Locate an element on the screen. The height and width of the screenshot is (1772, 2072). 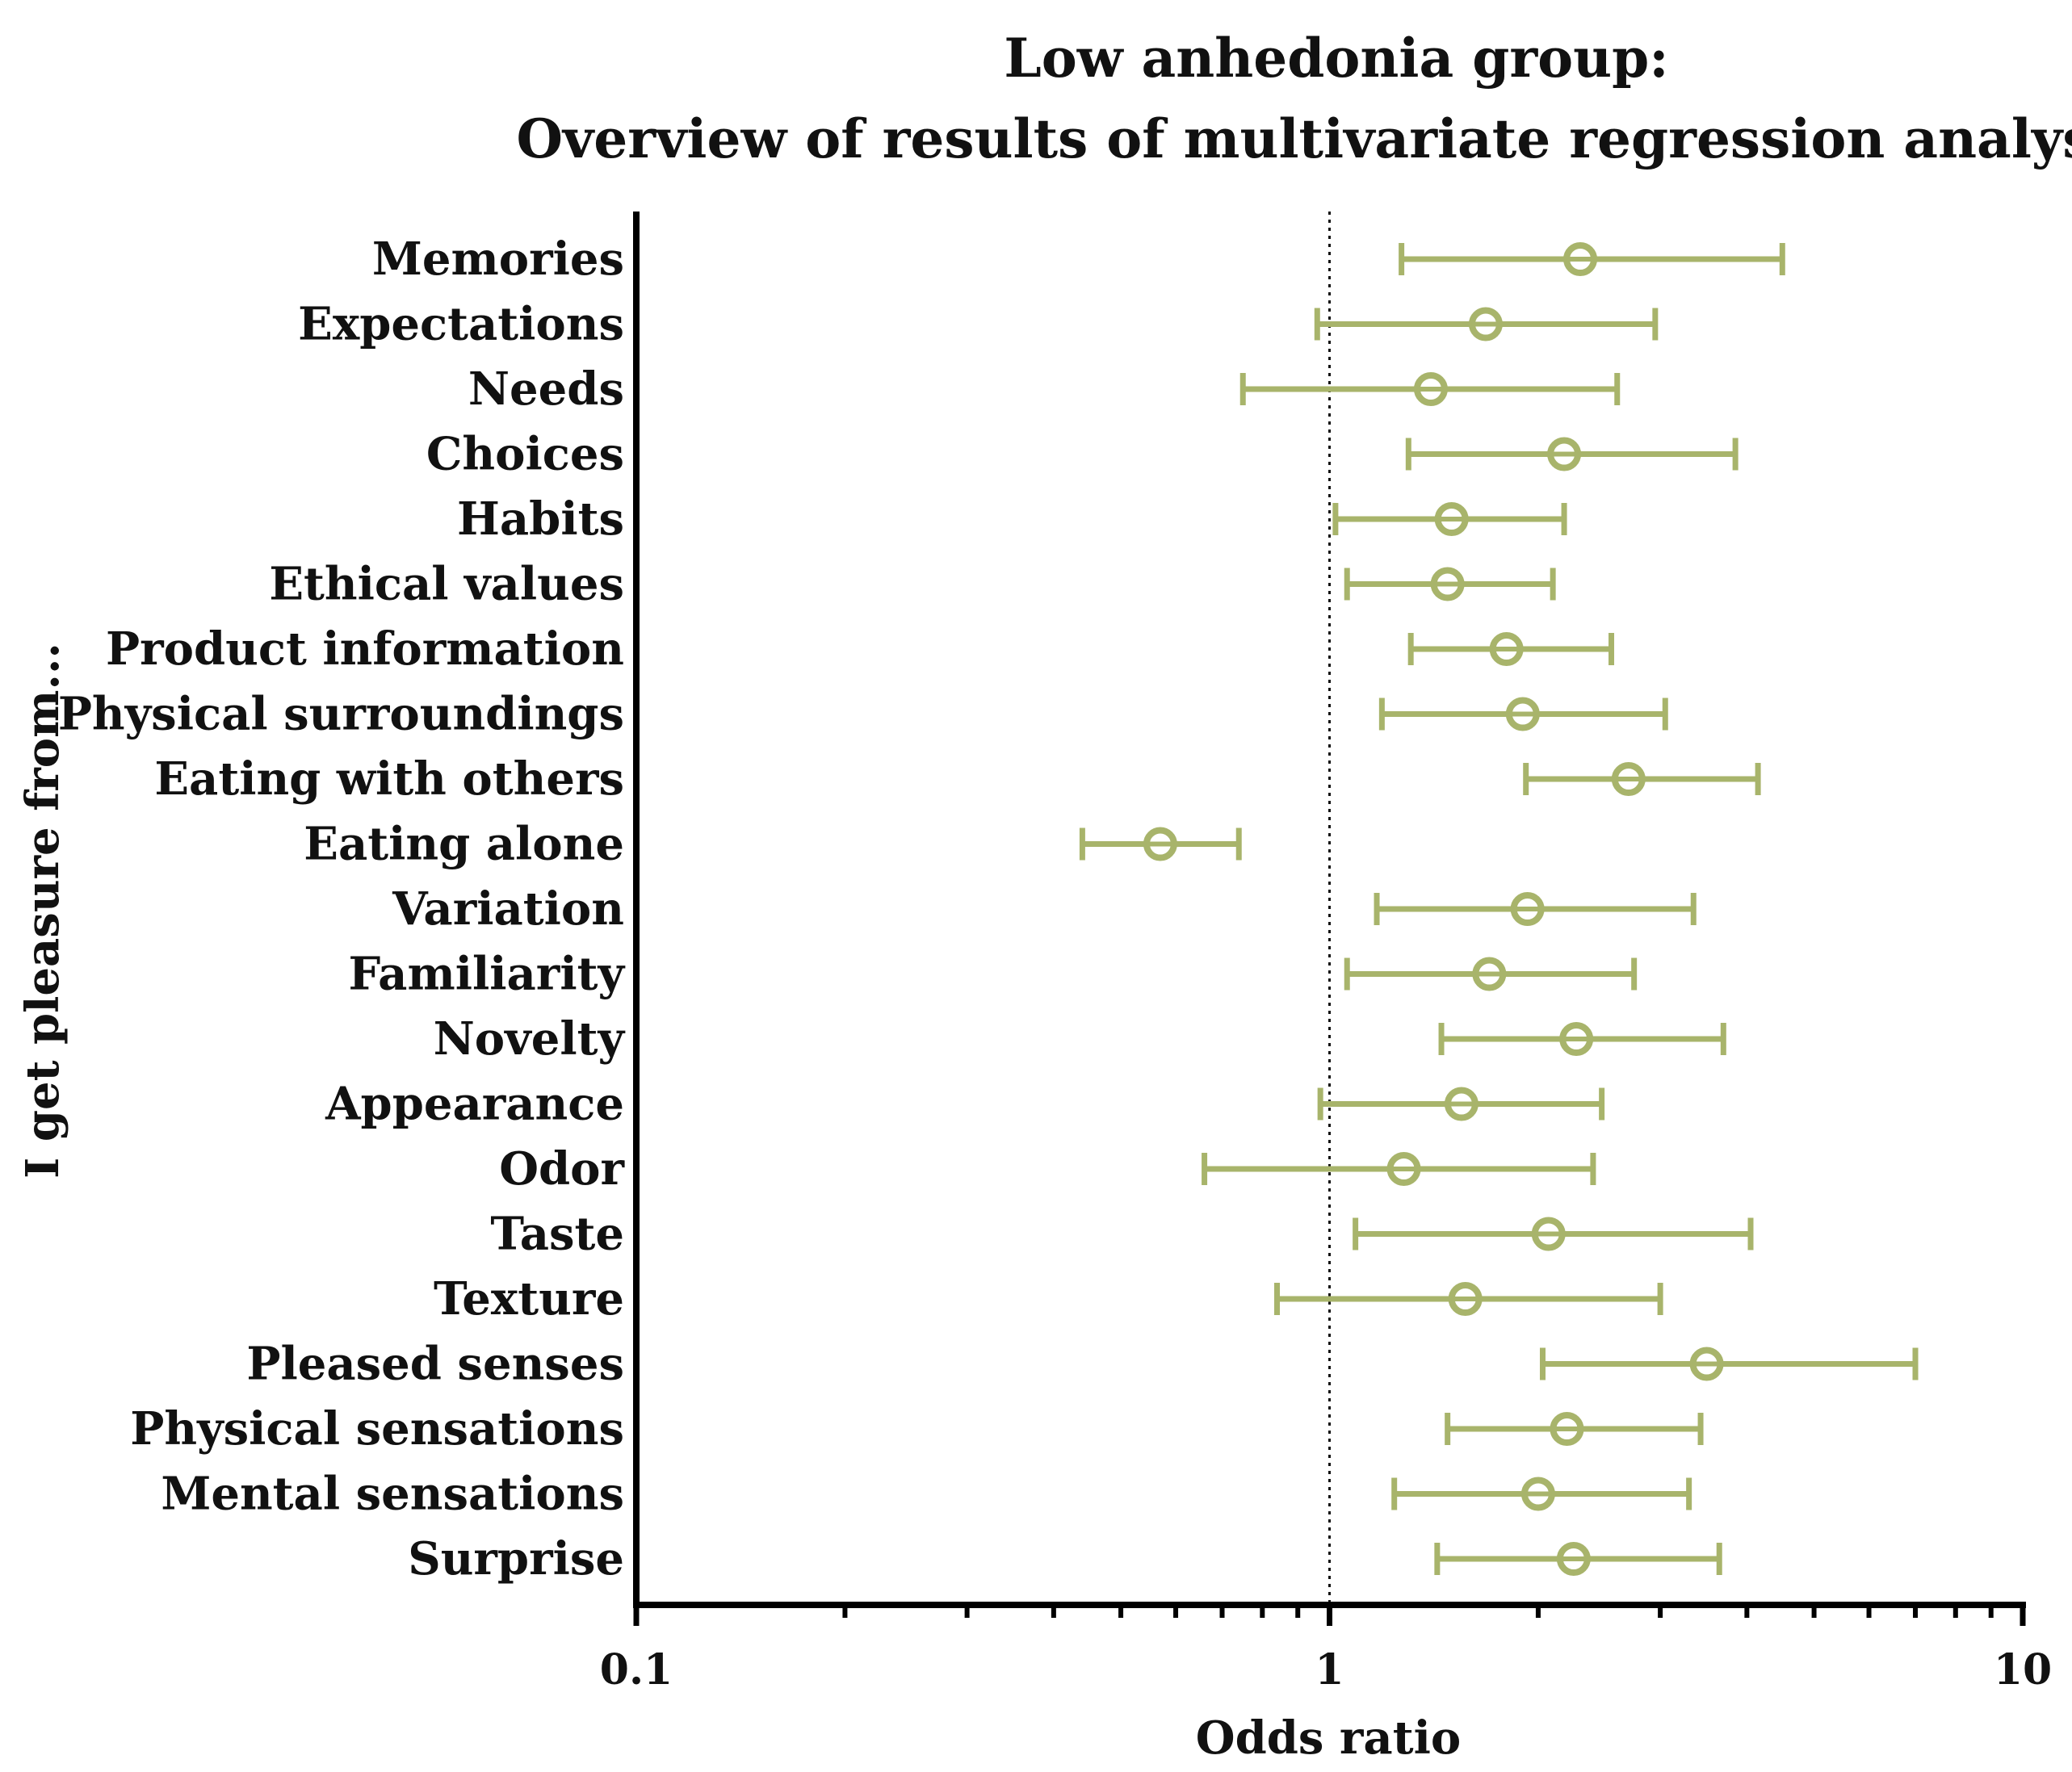
category-label: Habits is located at coordinates (540, 519).